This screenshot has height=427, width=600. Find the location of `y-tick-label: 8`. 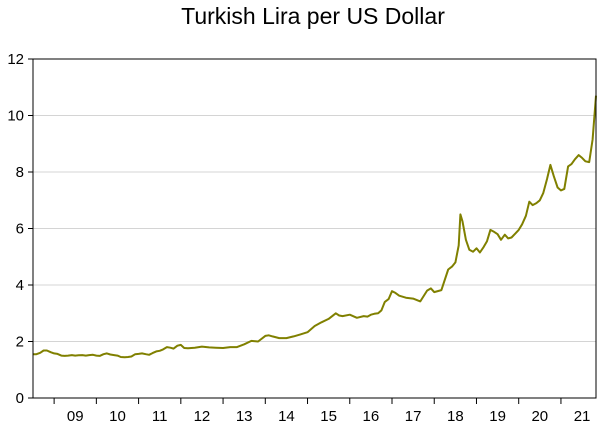

y-tick-label: 8 is located at coordinates (20, 172).